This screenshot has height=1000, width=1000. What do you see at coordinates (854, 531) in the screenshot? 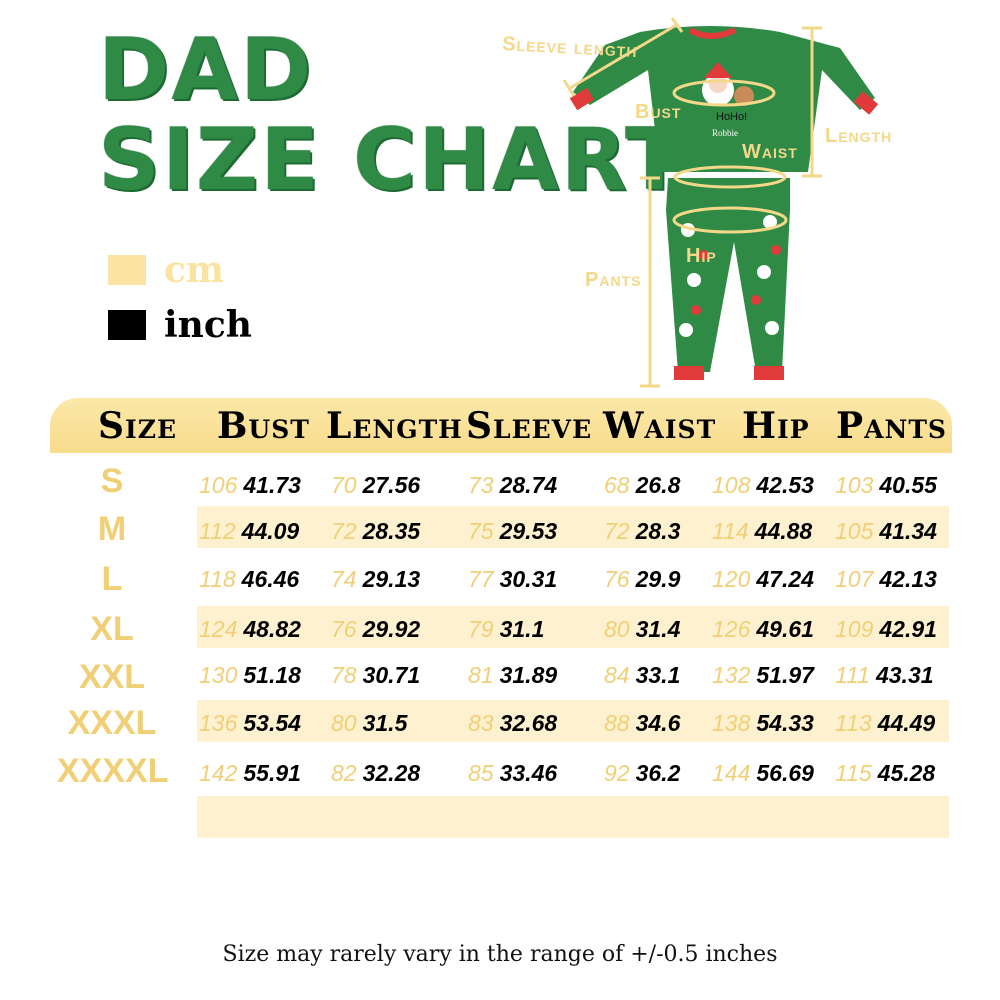
I see `cm-value: 105` at bounding box center [854, 531].